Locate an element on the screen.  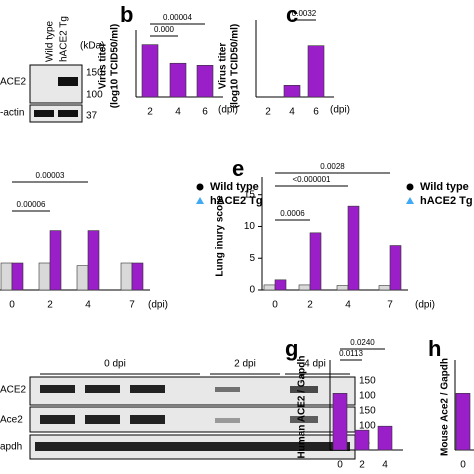
significance-label: 0.0006 is located at coordinates (292, 213).